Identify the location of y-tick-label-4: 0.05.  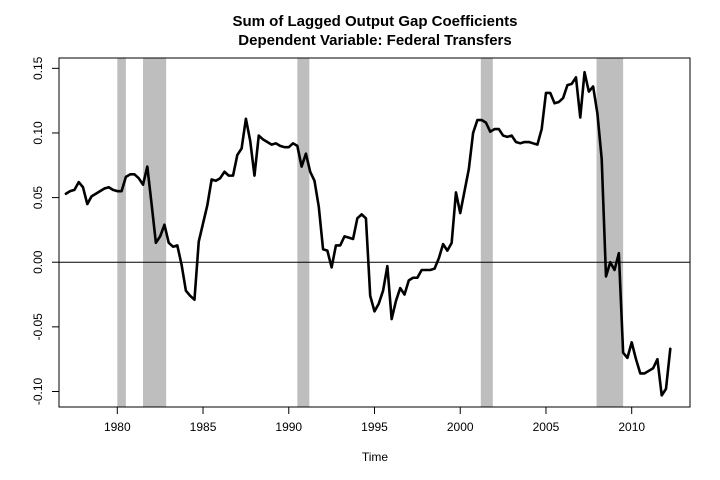
(38, 198).